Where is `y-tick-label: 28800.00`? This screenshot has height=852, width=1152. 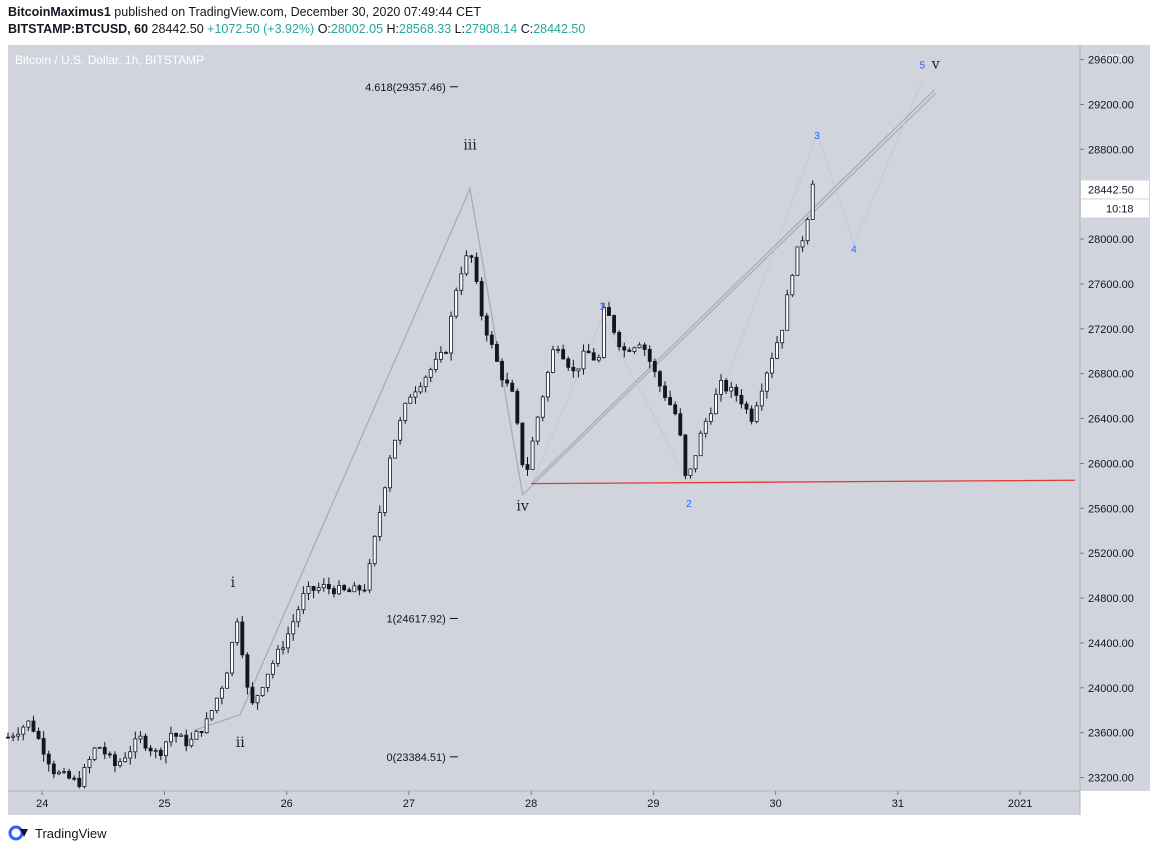 y-tick-label: 28800.00 is located at coordinates (1111, 150).